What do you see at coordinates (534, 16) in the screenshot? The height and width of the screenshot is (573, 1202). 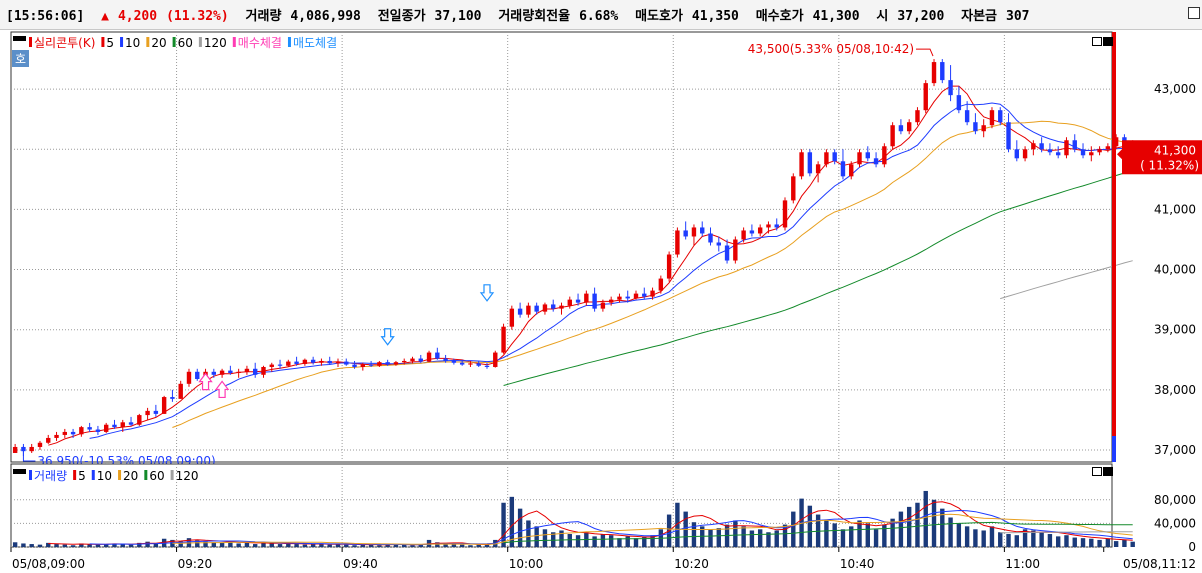 I see `turnover-label: 거래량회전율` at bounding box center [534, 16].